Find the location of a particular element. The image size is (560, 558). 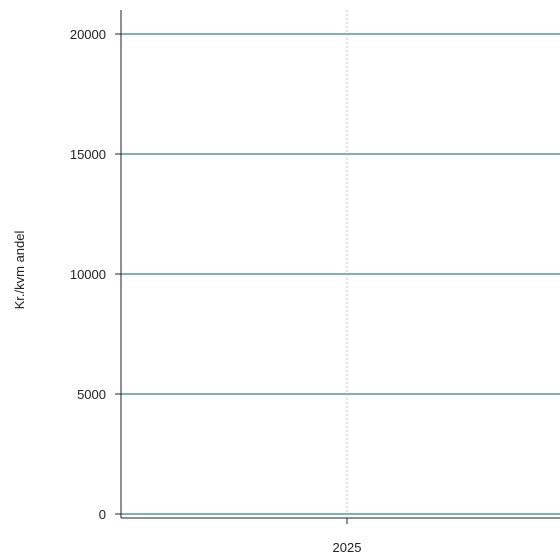

y-axis-title: Kr./kvm andel is located at coordinates (19, 270).